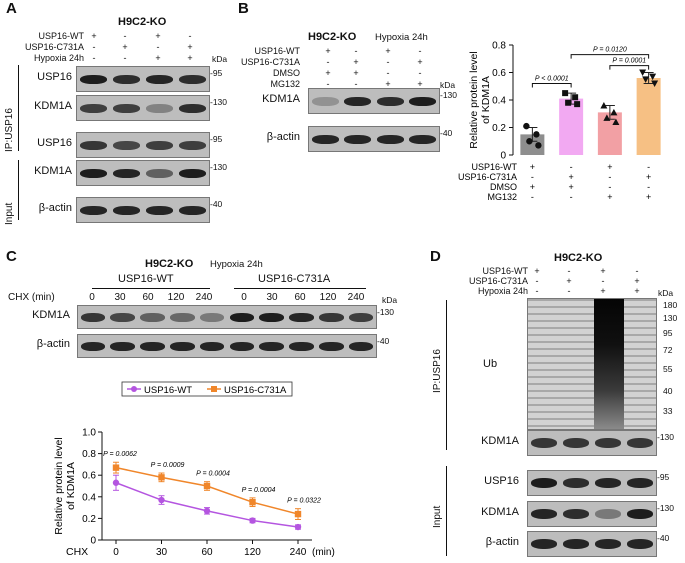 This screenshot has height=563, width=685. I want to click on line-x-tick-label: 30, so click(162, 552).